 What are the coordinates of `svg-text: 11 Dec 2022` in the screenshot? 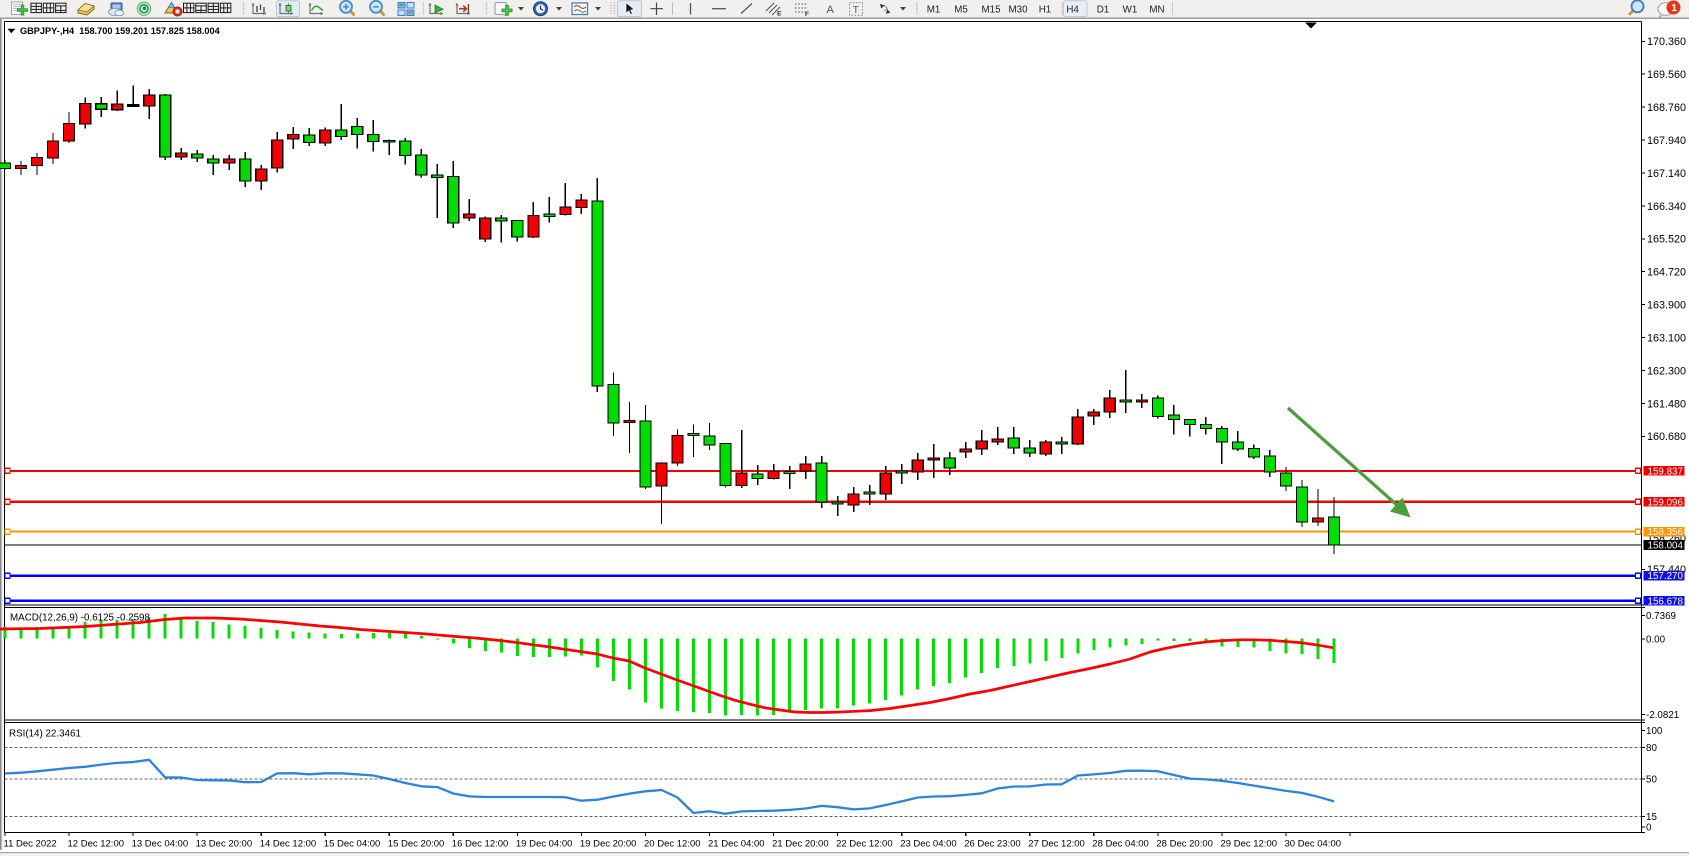 It's located at (30, 843).